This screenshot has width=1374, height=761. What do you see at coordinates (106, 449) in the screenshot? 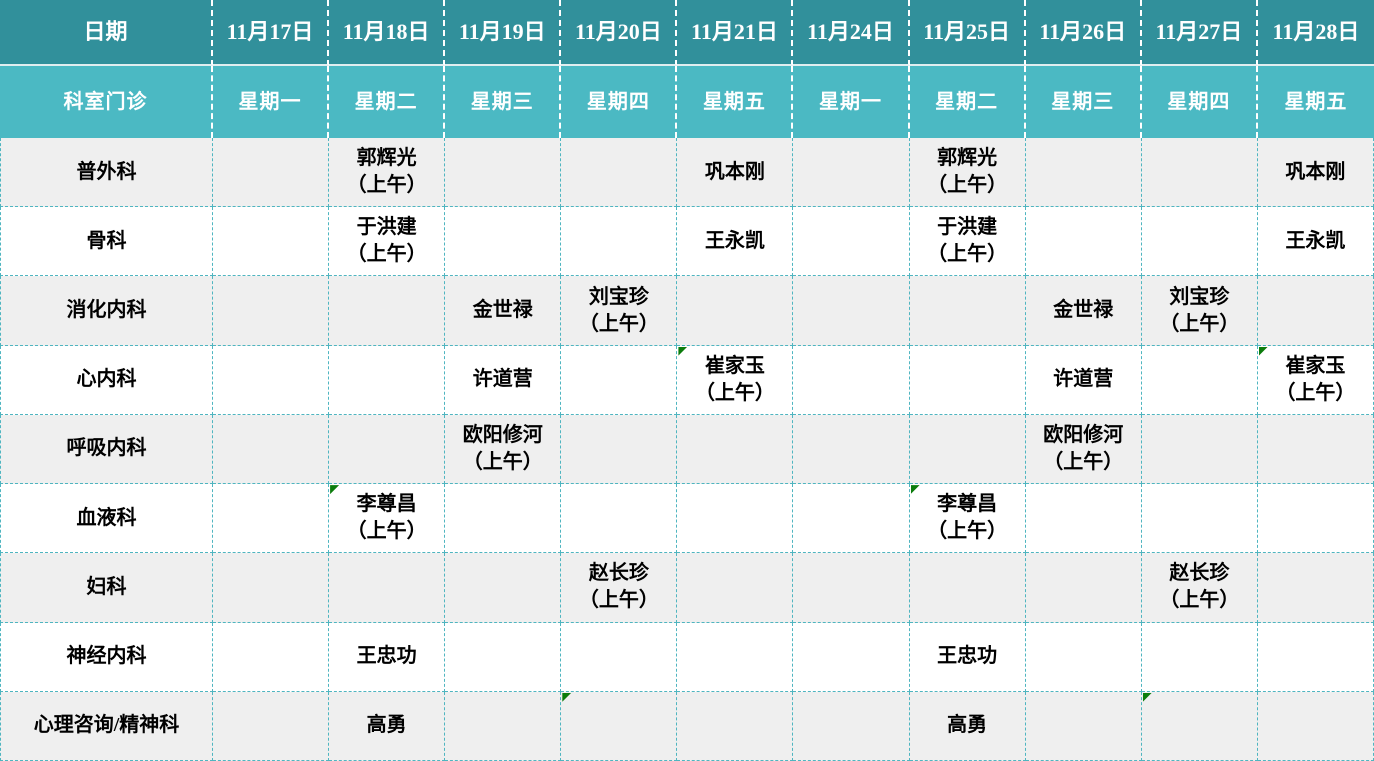
I see `department-row-label: 呼吸内科` at bounding box center [106, 449].